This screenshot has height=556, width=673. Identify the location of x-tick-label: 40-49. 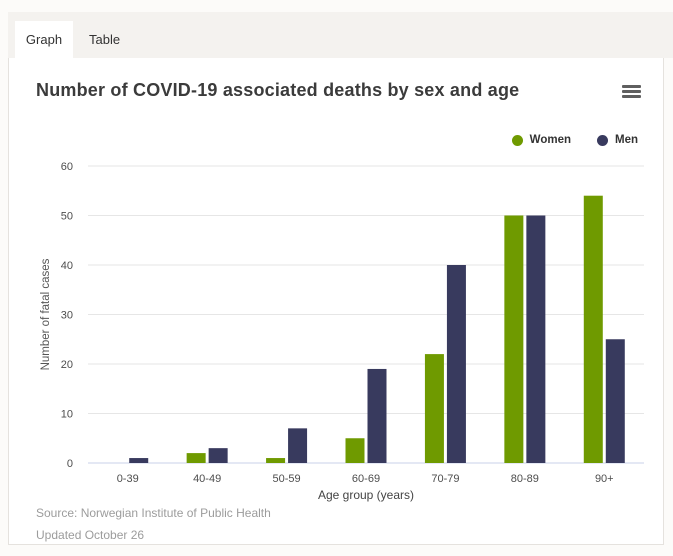
(207, 479).